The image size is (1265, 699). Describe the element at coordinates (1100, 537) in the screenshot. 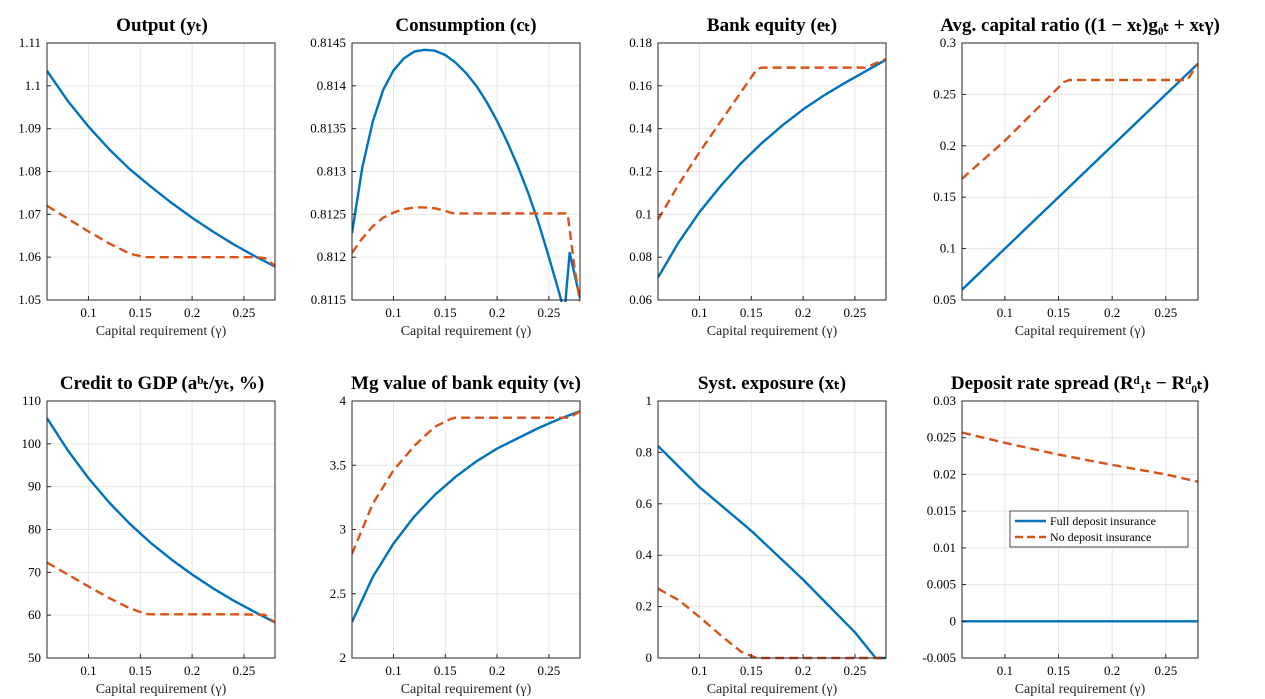

I see `legend-label: No deposit insurance` at that location.